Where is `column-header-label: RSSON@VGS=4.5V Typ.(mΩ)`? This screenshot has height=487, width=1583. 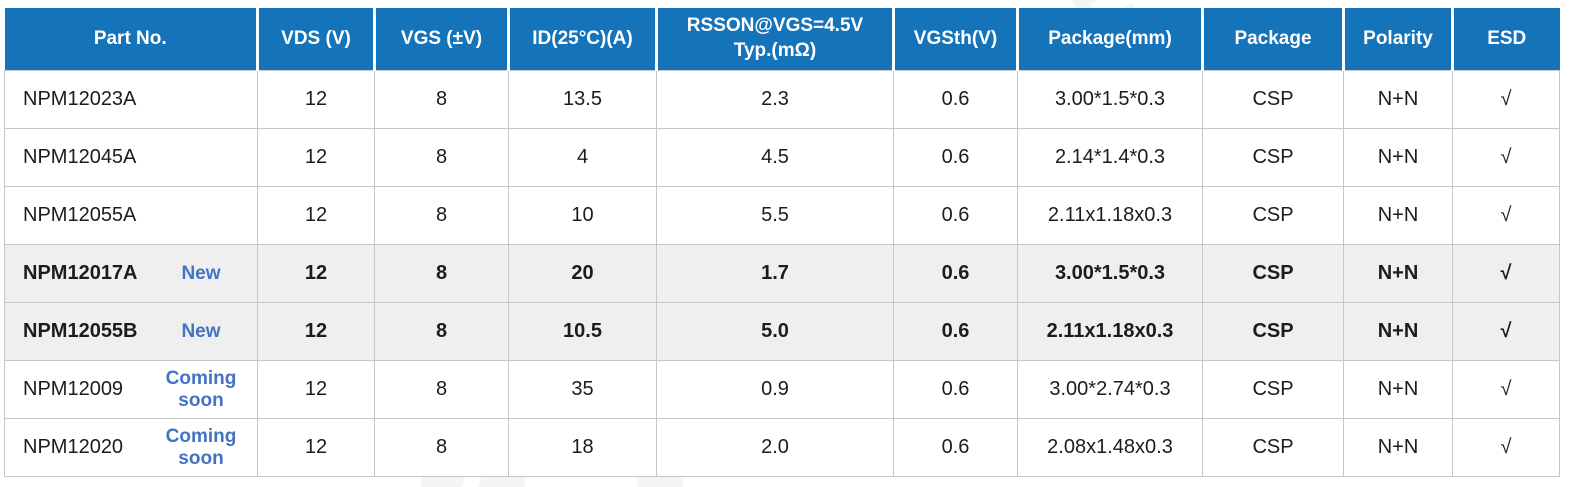 column-header-label: RSSON@VGS=4.5V Typ.(mΩ) is located at coordinates (775, 38).